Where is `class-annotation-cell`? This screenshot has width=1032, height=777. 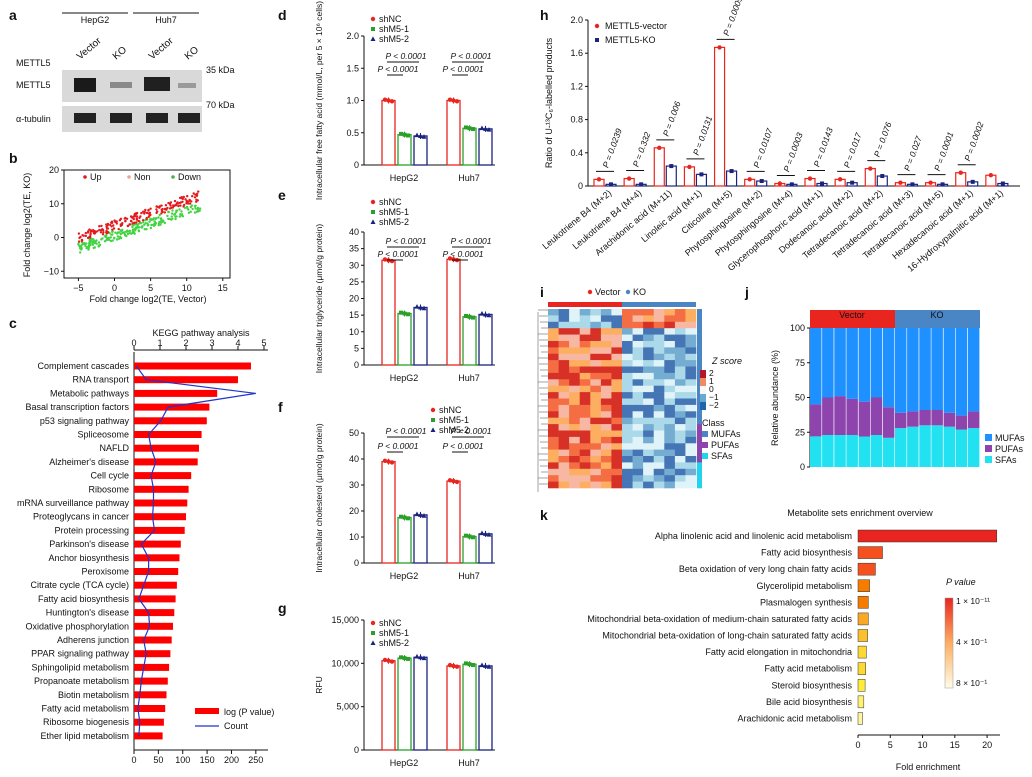 class-annotation-cell is located at coordinates (699, 344).